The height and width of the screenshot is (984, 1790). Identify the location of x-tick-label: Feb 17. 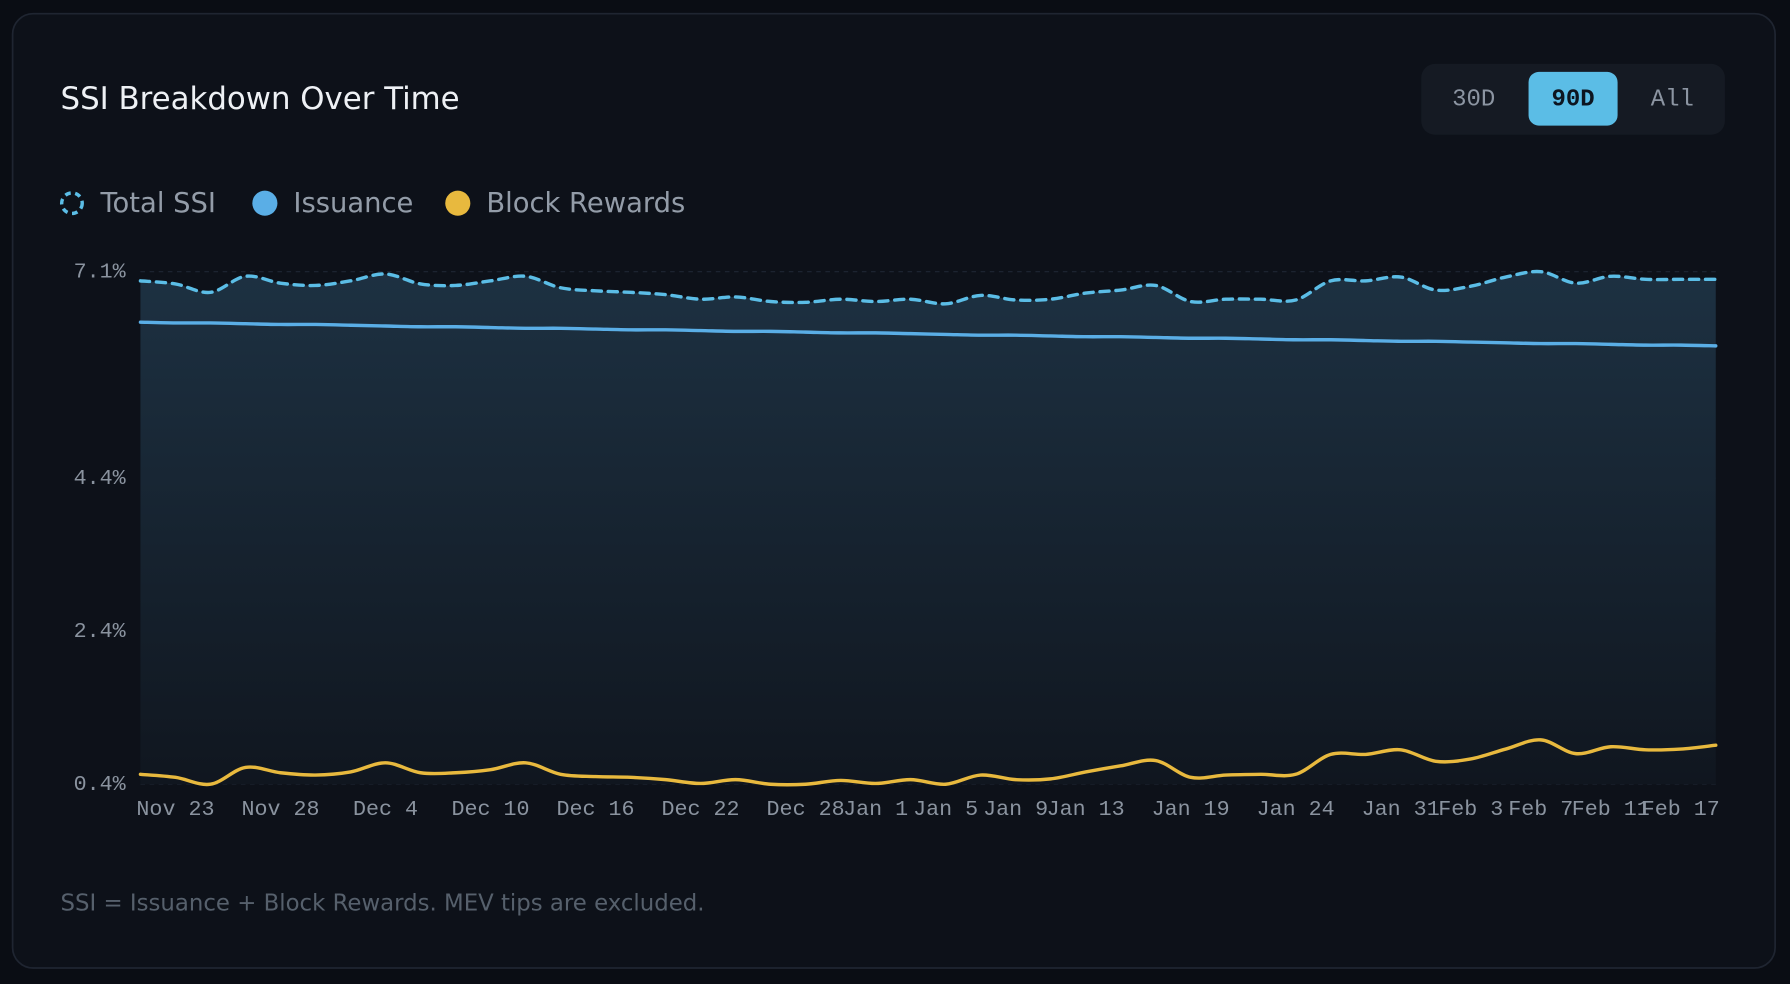
(1681, 809).